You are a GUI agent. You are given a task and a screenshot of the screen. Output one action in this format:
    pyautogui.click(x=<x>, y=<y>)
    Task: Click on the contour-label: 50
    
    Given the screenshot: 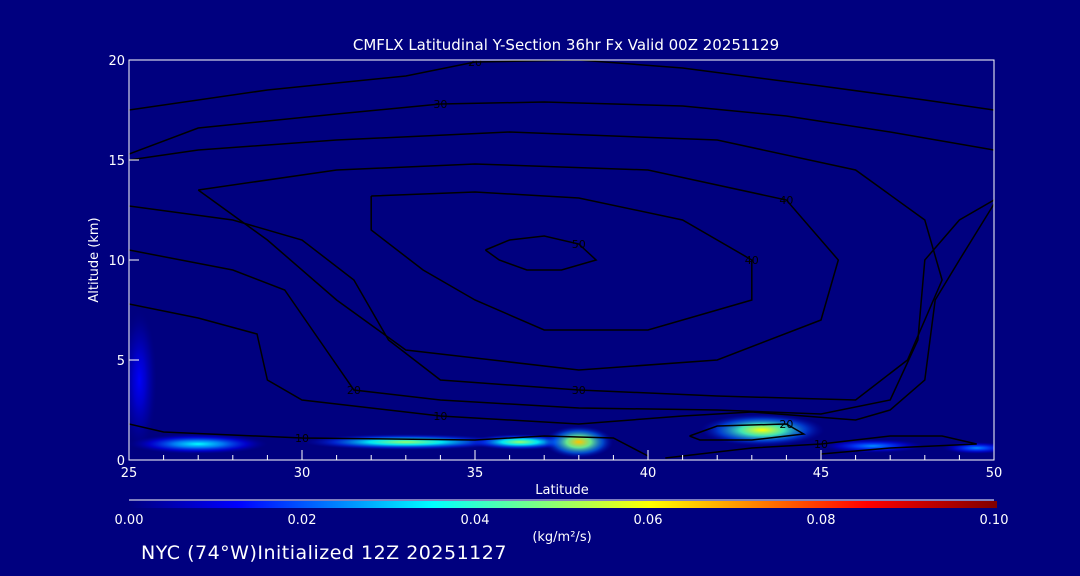 What is the action you would take?
    pyautogui.click(x=579, y=244)
    